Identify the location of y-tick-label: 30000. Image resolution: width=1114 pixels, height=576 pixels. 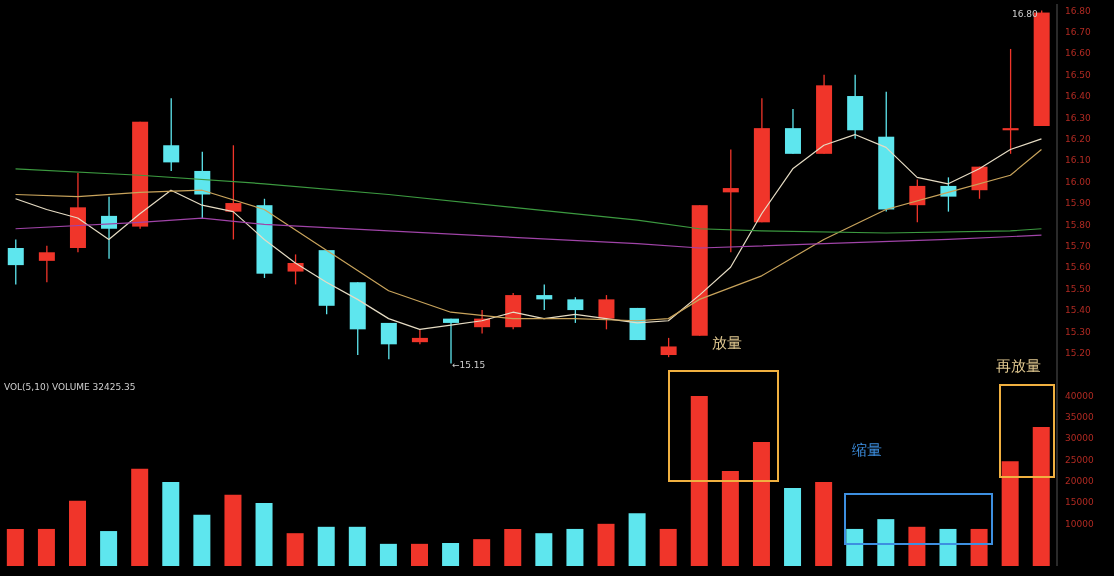
(1079, 438).